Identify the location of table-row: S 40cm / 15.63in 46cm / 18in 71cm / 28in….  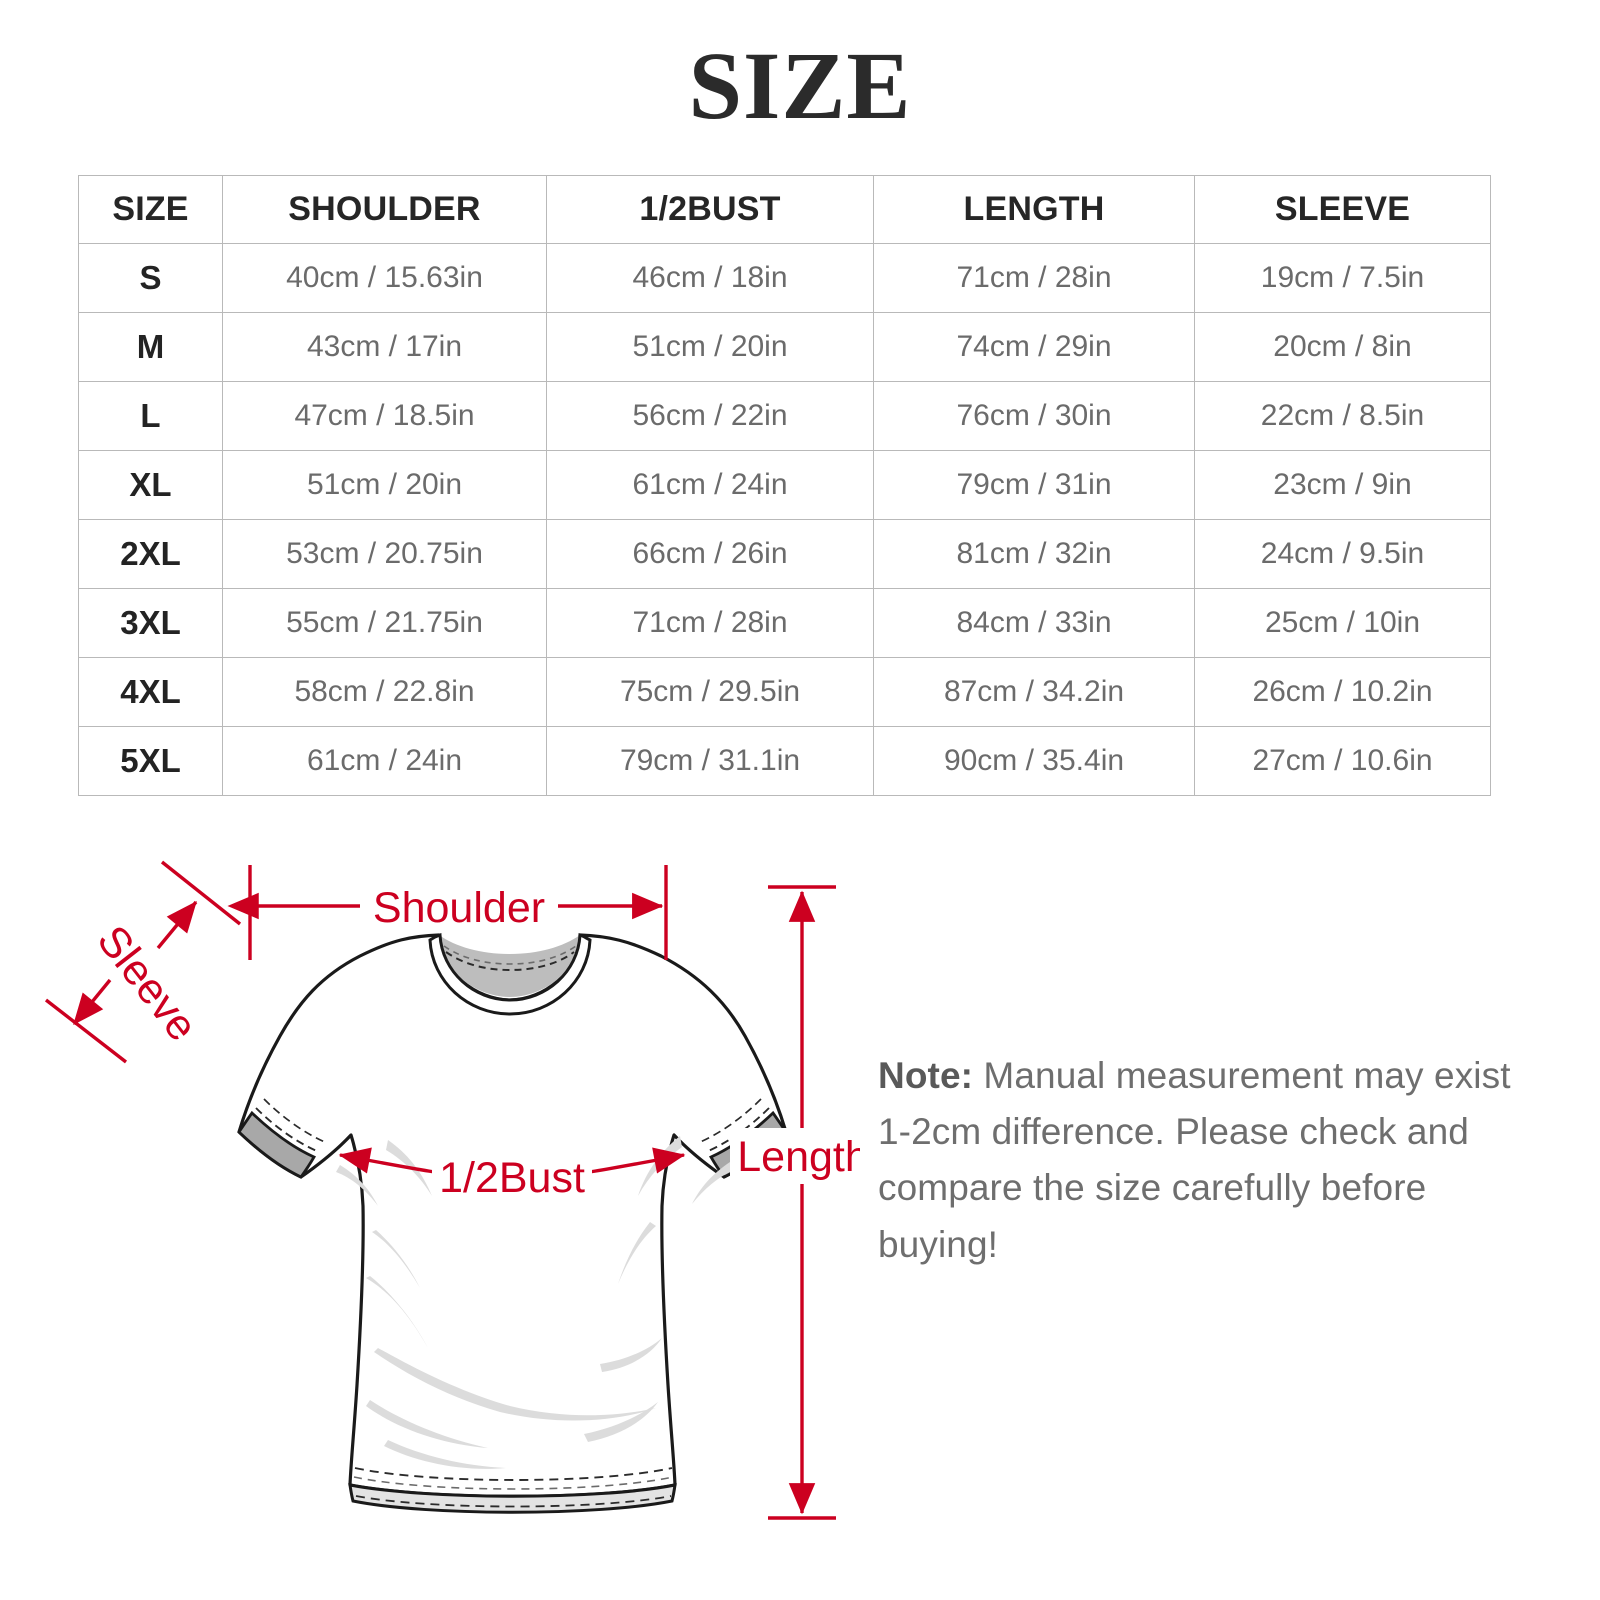
(784, 278).